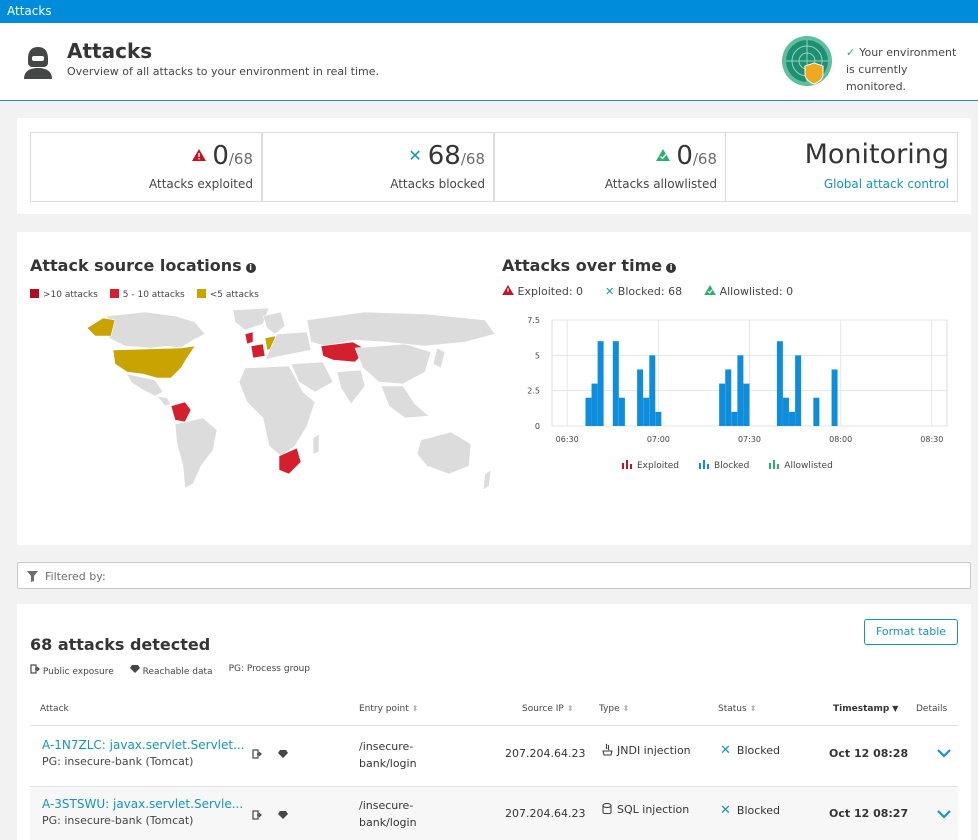  Describe the element at coordinates (724, 465) in the screenshot. I see `legend-blocked: Blocked` at that location.